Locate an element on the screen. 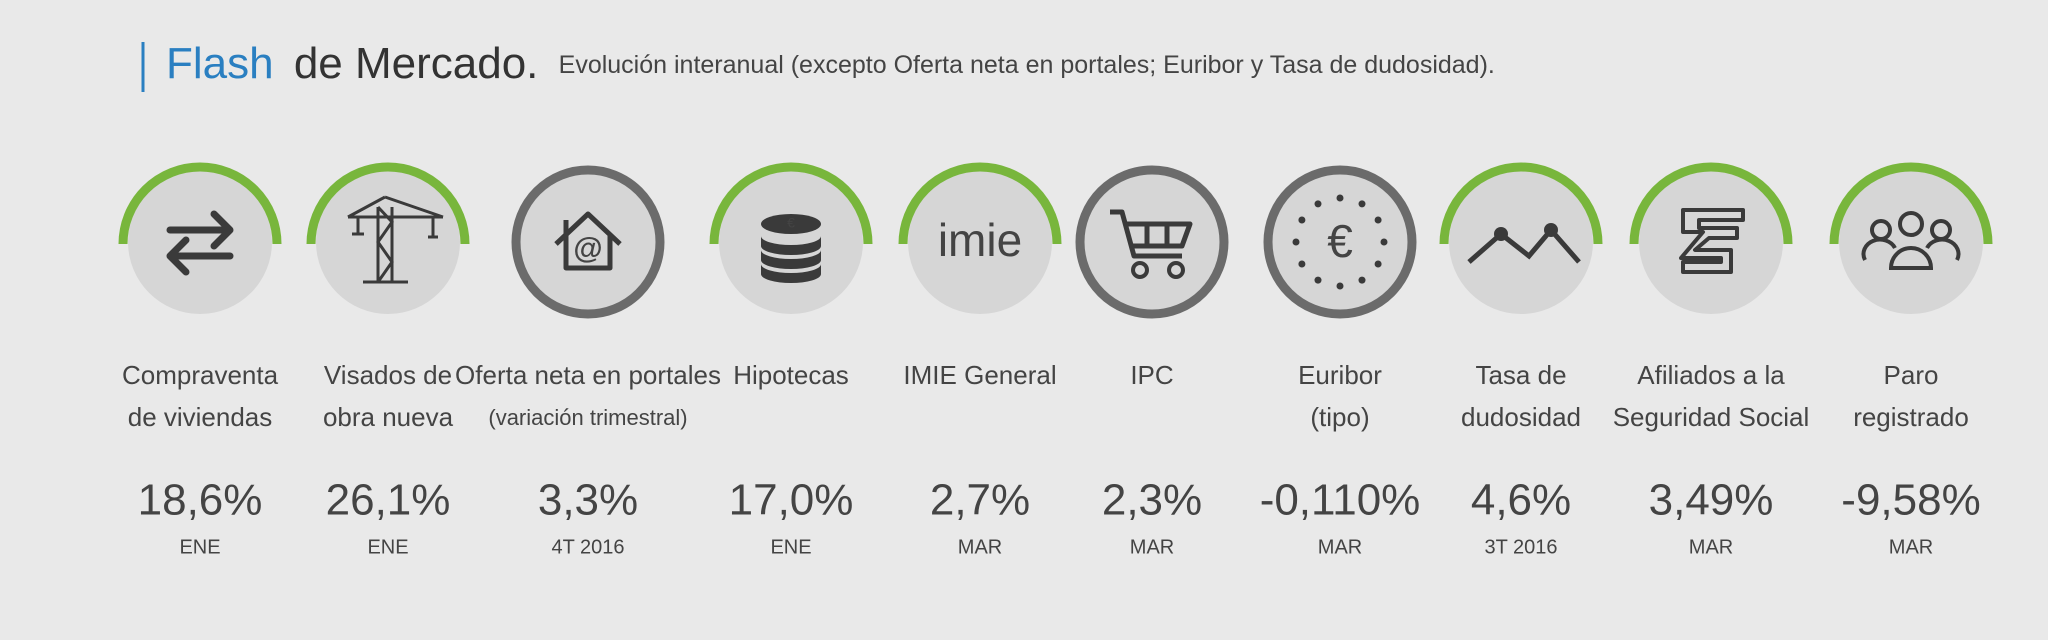 The height and width of the screenshot is (640, 2048). indicator: € Hipotecas 17,0% ENE is located at coordinates (791, 360).